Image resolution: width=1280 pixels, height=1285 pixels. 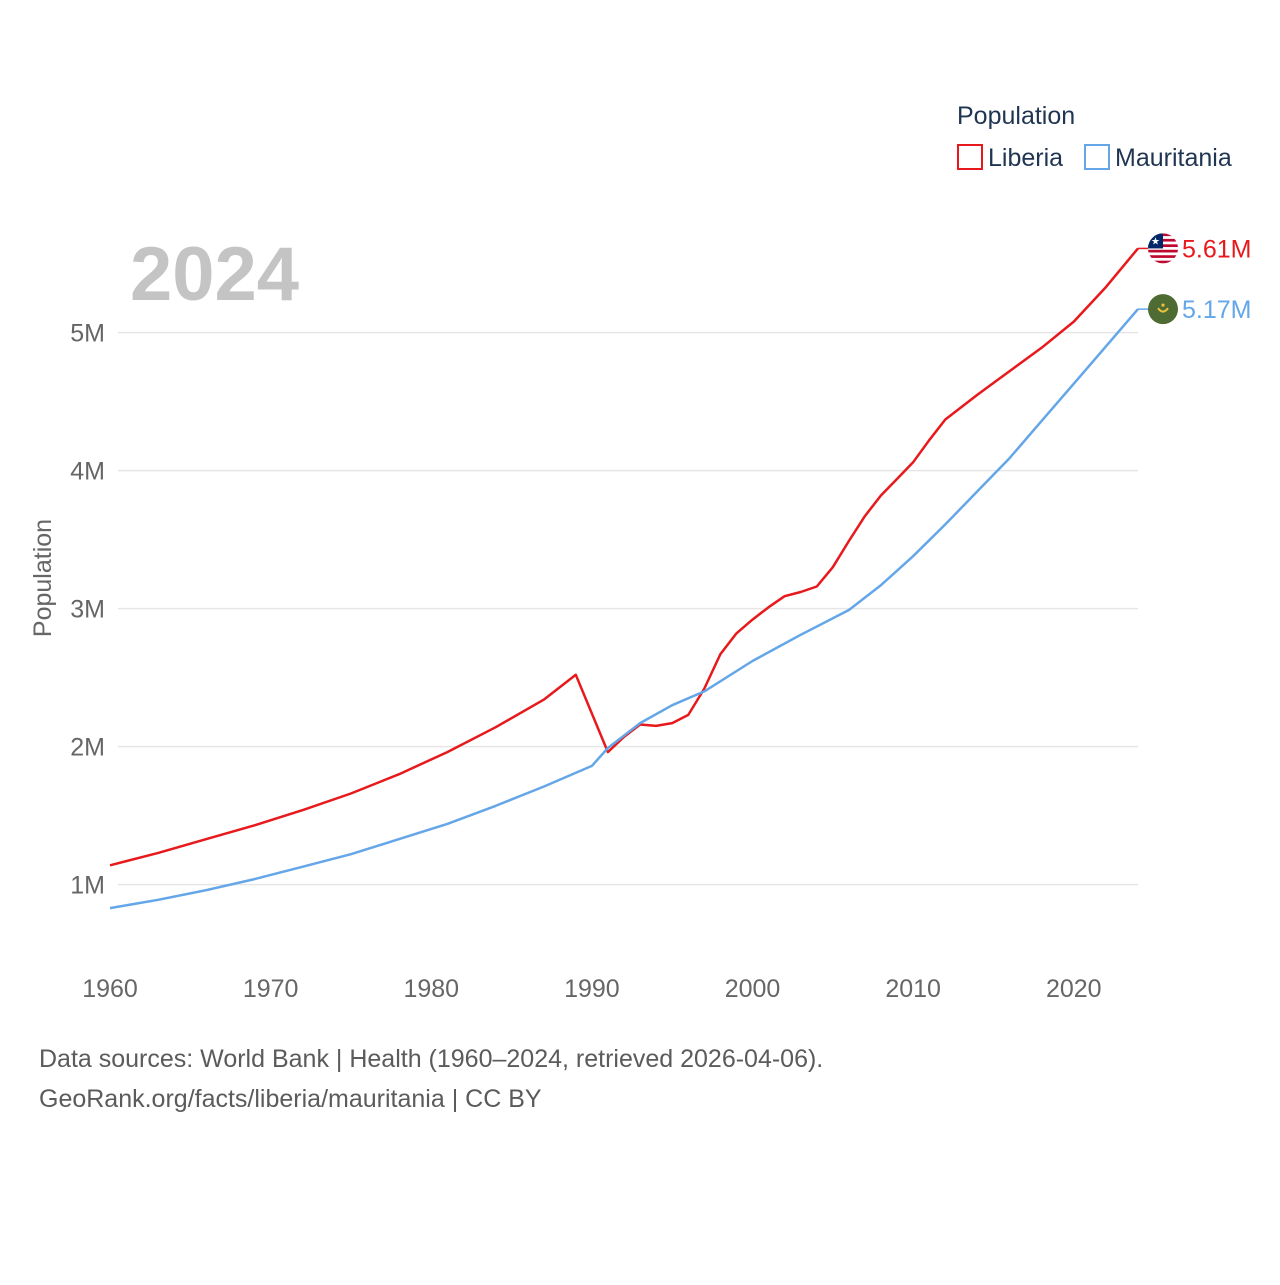 I want to click on y-tick-label: 3M, so click(x=87, y=610).